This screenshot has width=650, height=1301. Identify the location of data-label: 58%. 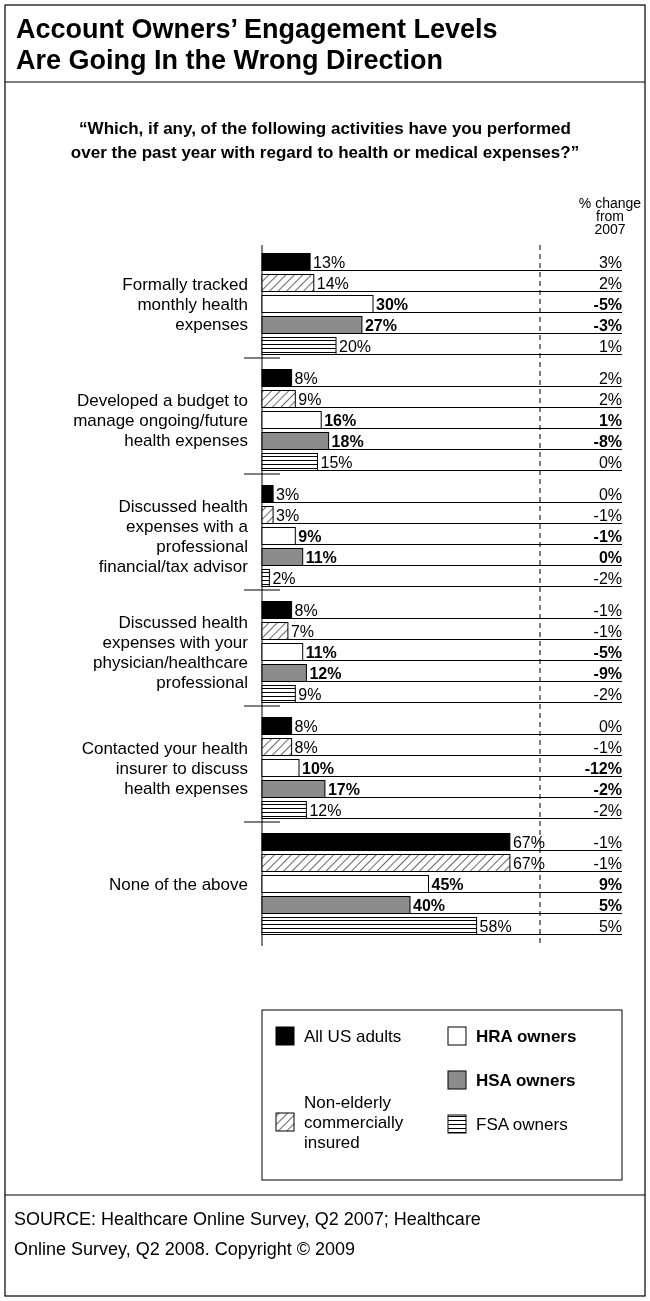
(495, 926).